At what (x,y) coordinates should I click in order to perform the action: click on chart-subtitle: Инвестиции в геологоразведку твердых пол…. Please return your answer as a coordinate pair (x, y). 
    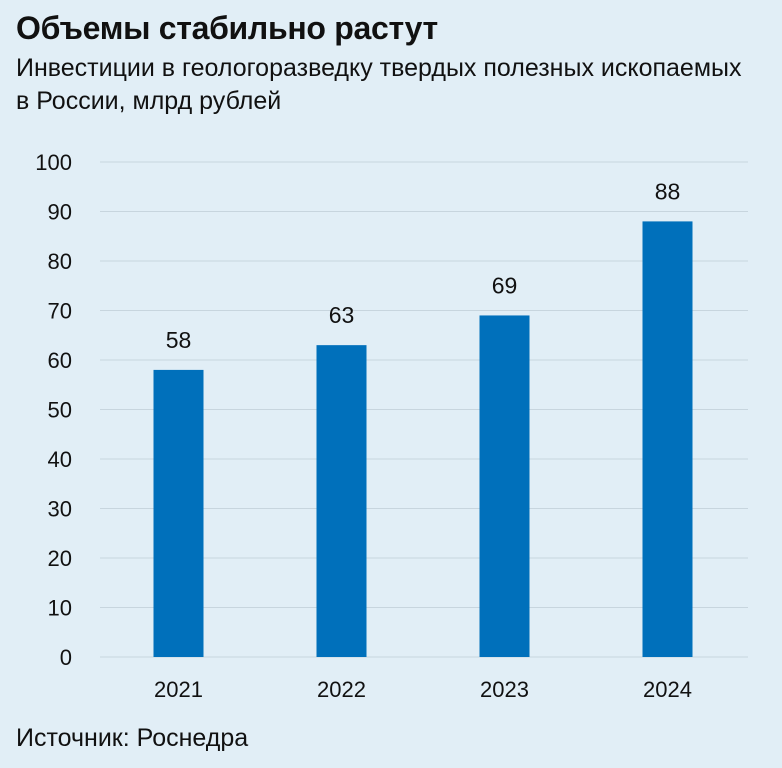
    Looking at the image, I should click on (379, 84).